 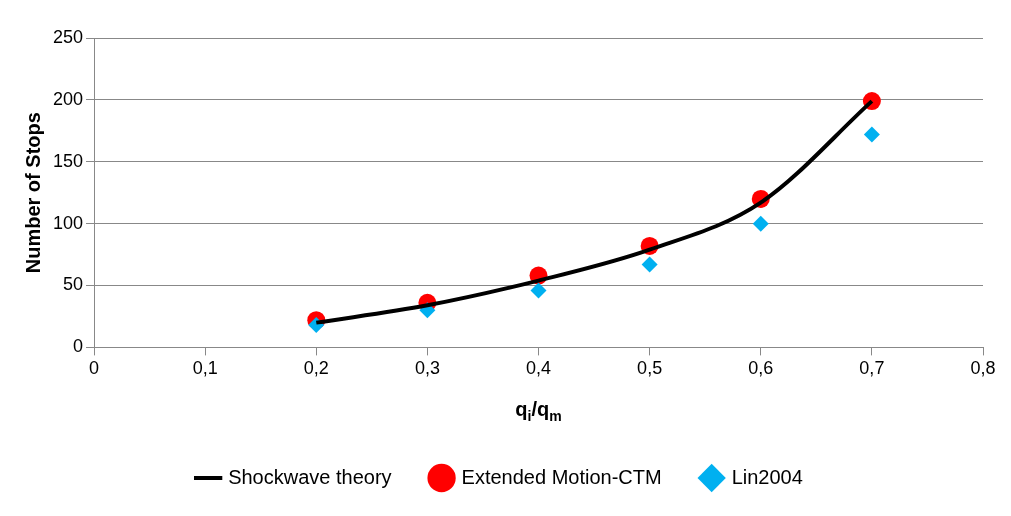 I want to click on x-tick-label: 0,3, so click(x=427, y=368).